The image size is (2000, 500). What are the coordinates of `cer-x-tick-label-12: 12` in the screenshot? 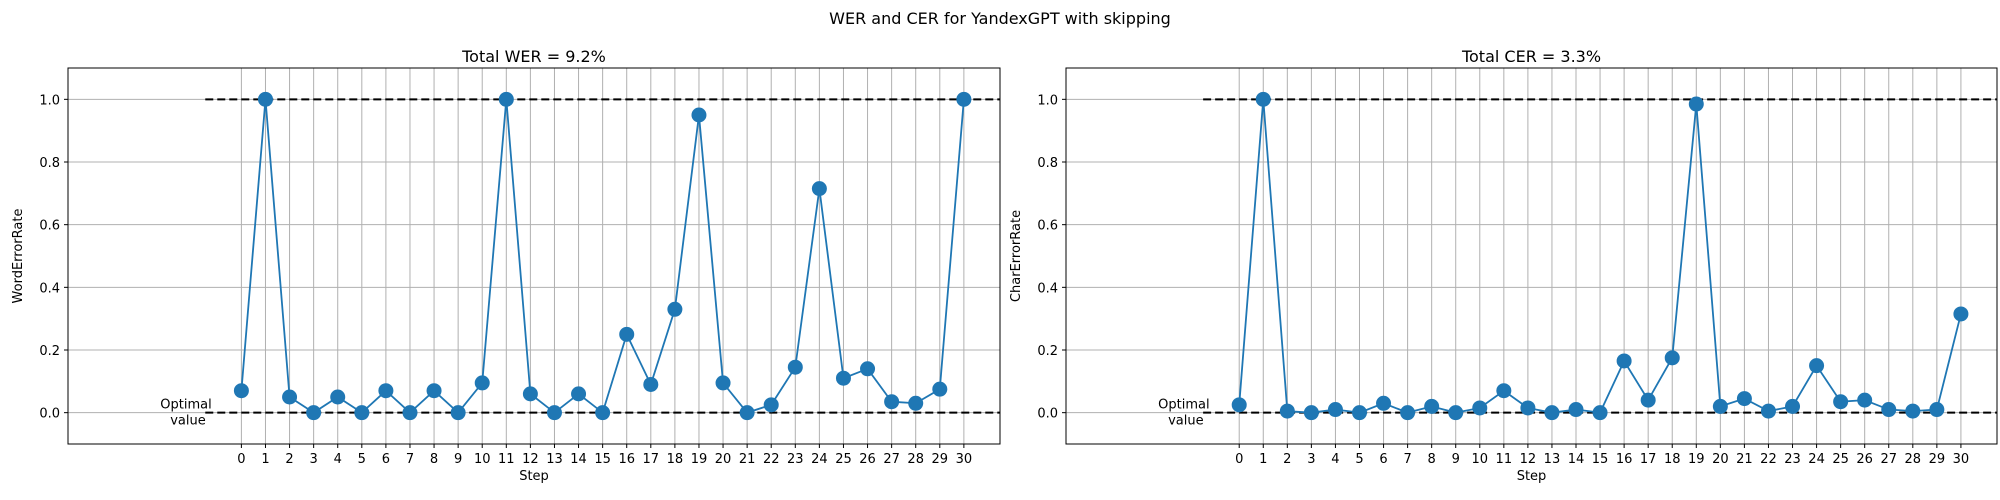 It's located at (1528, 459).